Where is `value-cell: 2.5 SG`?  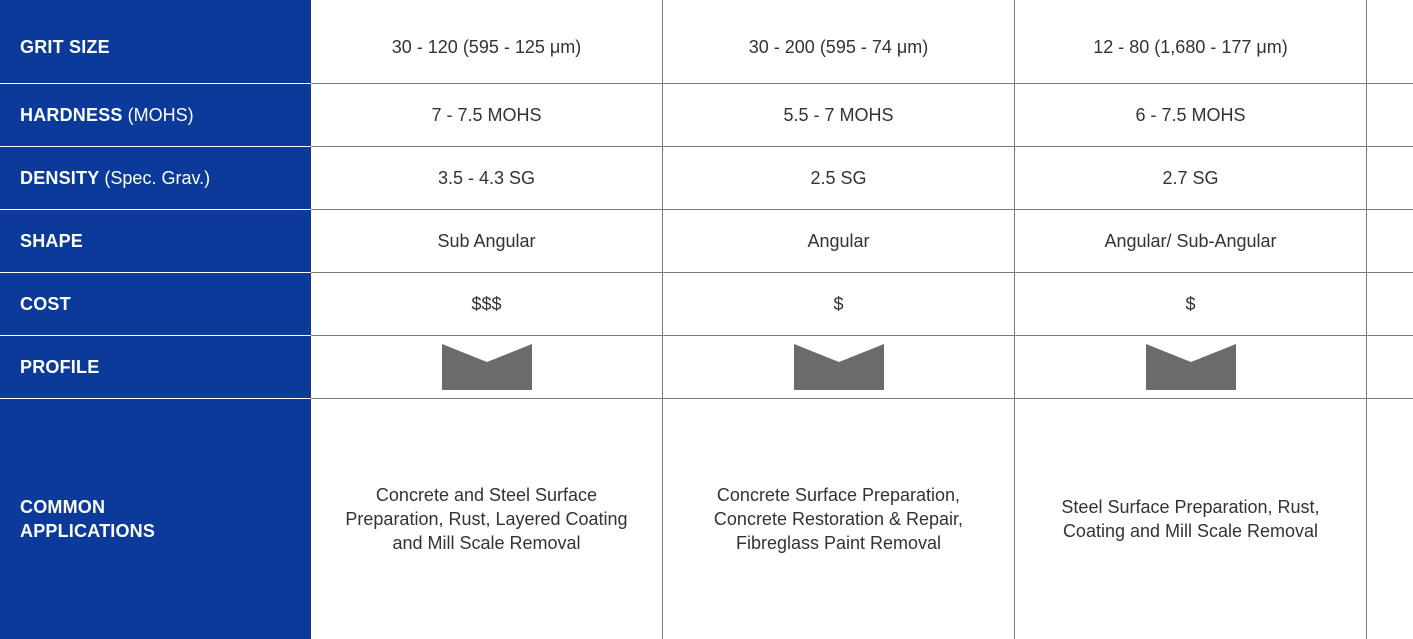 value-cell: 2.5 SG is located at coordinates (839, 178).